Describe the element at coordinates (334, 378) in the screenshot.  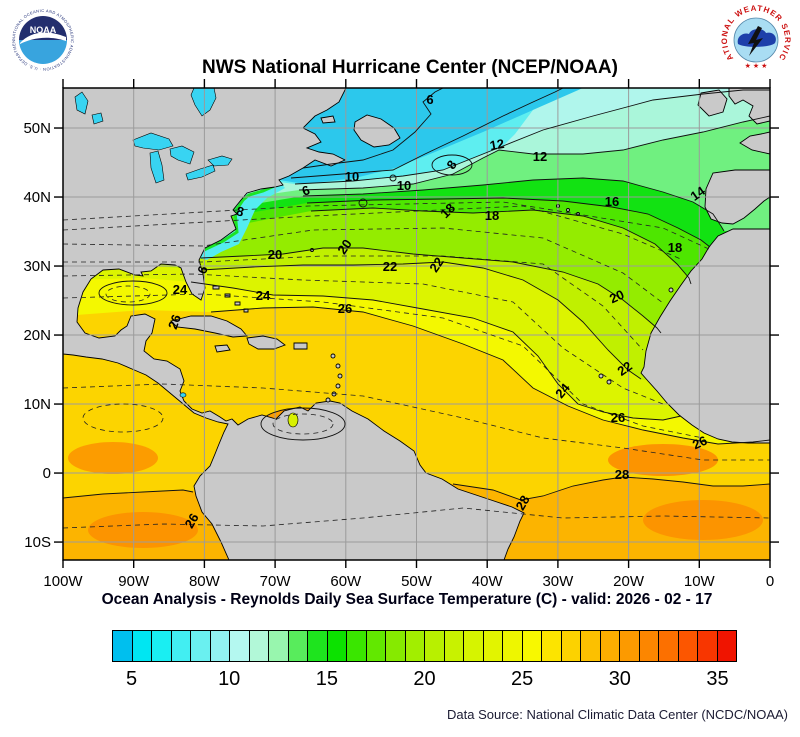
I see `land-lesser-antilles` at that location.